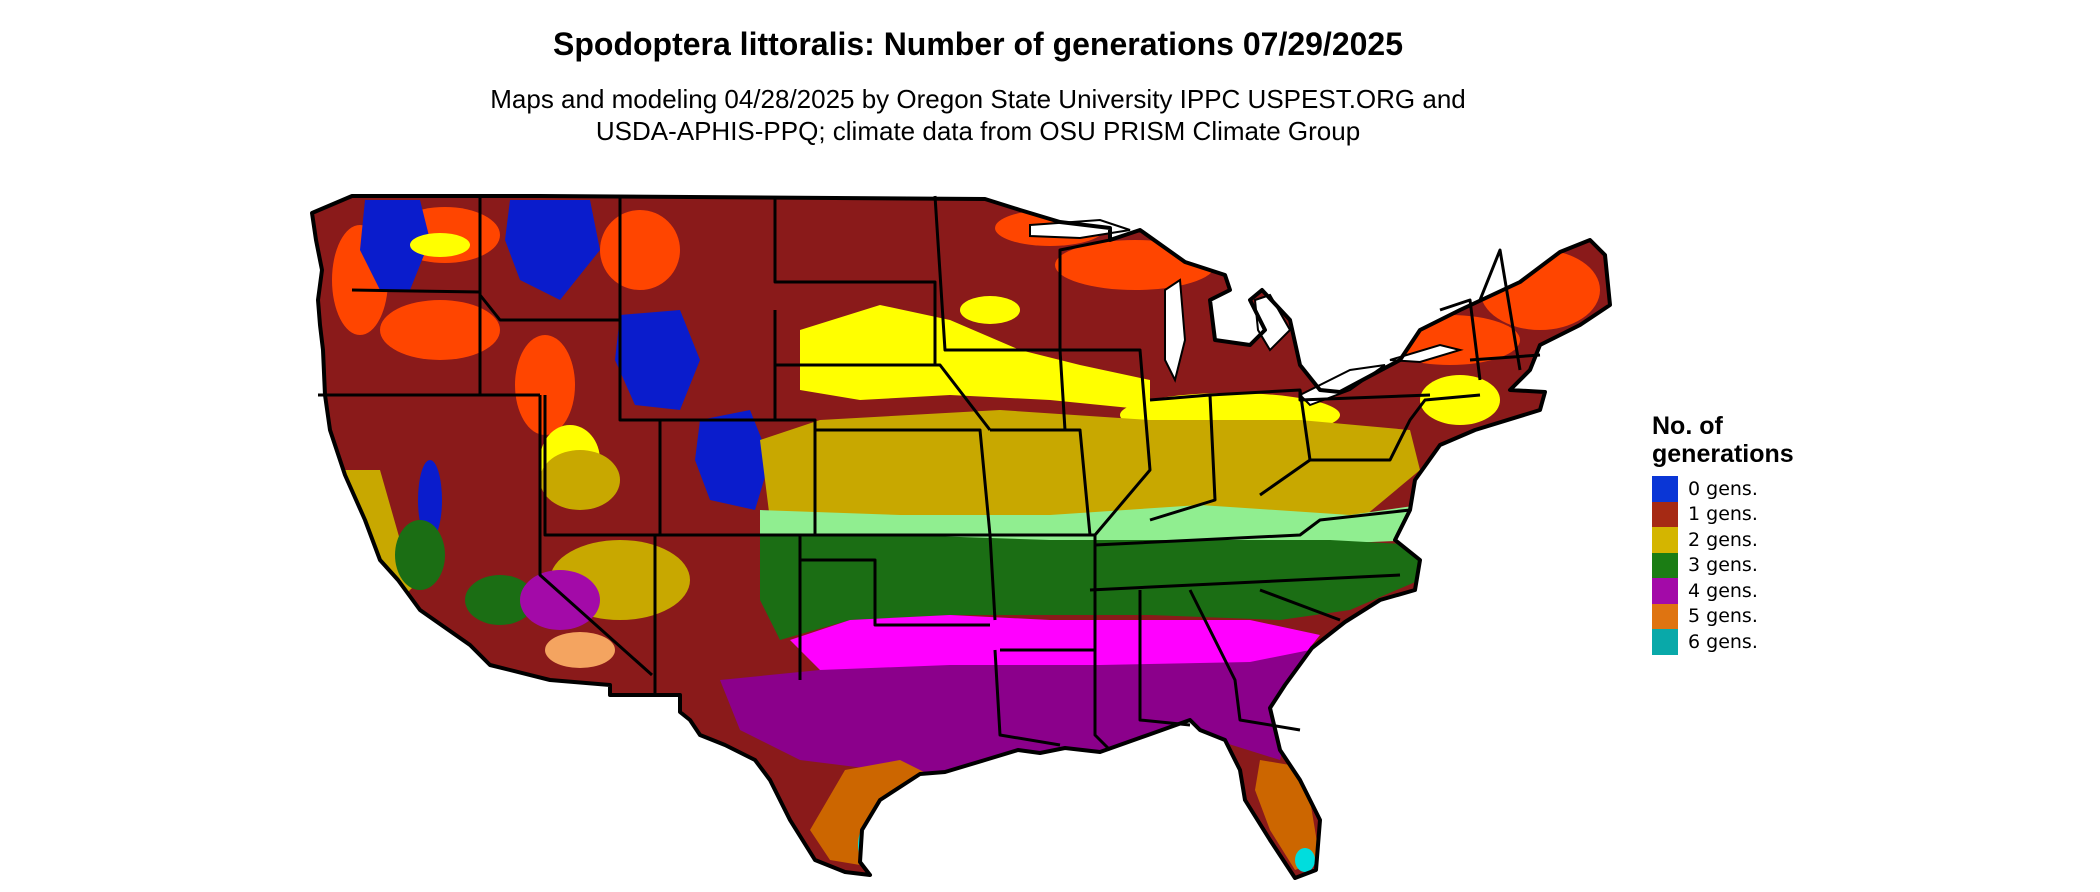  Describe the element at coordinates (1055, 642) in the screenshot. I see `zone-4-gen-magenta` at that location.